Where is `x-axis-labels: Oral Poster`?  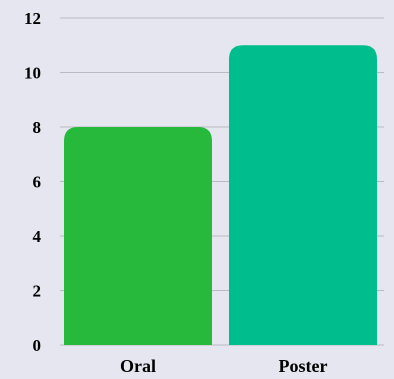
x-axis-labels: Oral Poster is located at coordinates (223, 366).